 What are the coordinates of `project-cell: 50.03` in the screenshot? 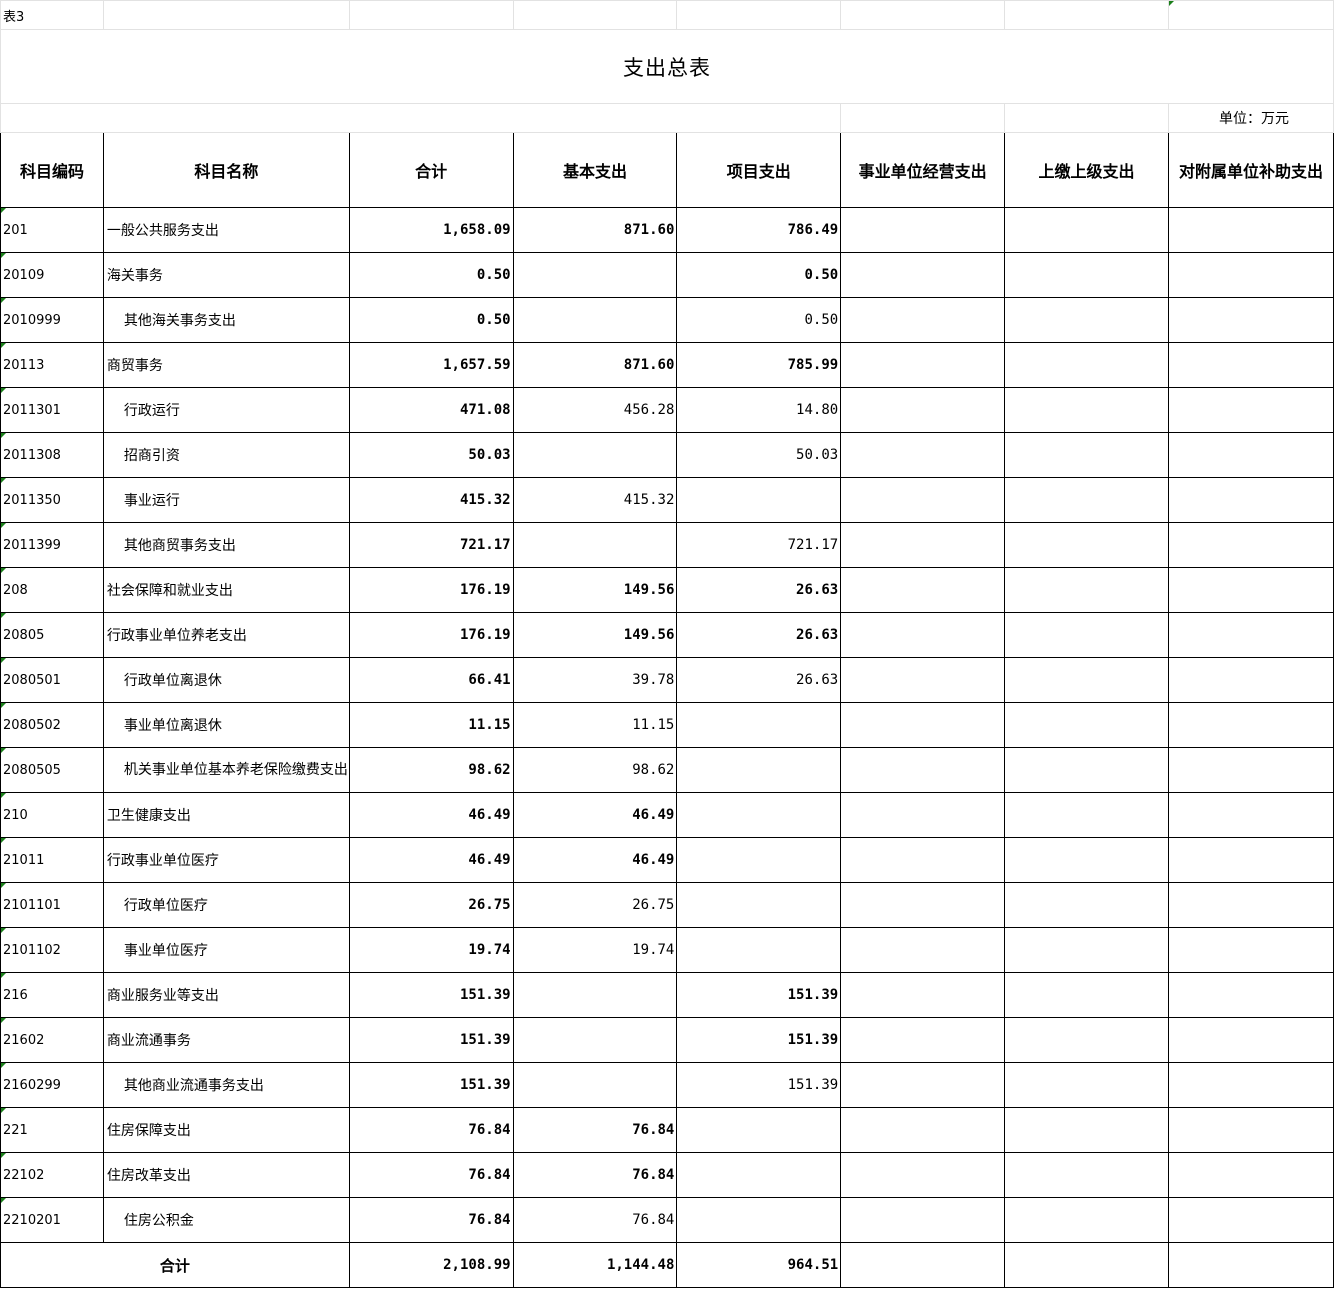 It's located at (759, 455).